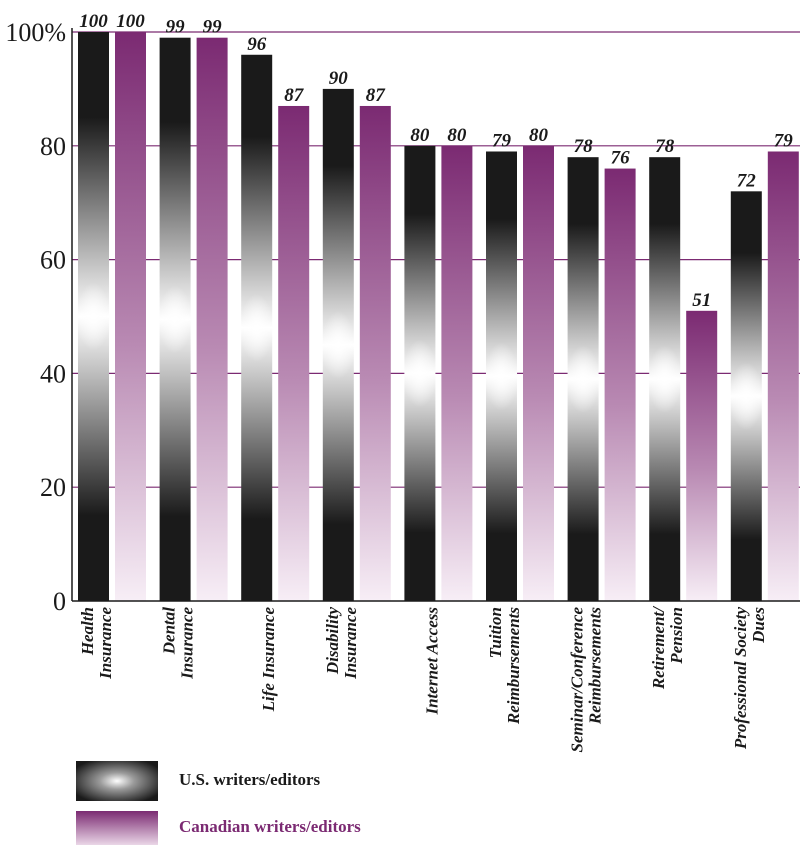 The image size is (806, 851). I want to click on category-label-line: Tuition, so click(495, 632).